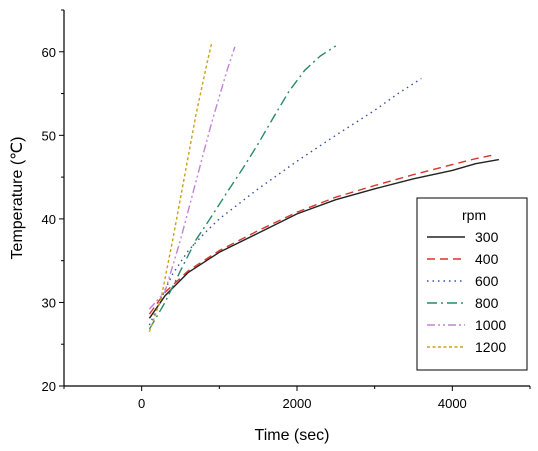  I want to click on y-tick-label: 30, so click(49, 302).